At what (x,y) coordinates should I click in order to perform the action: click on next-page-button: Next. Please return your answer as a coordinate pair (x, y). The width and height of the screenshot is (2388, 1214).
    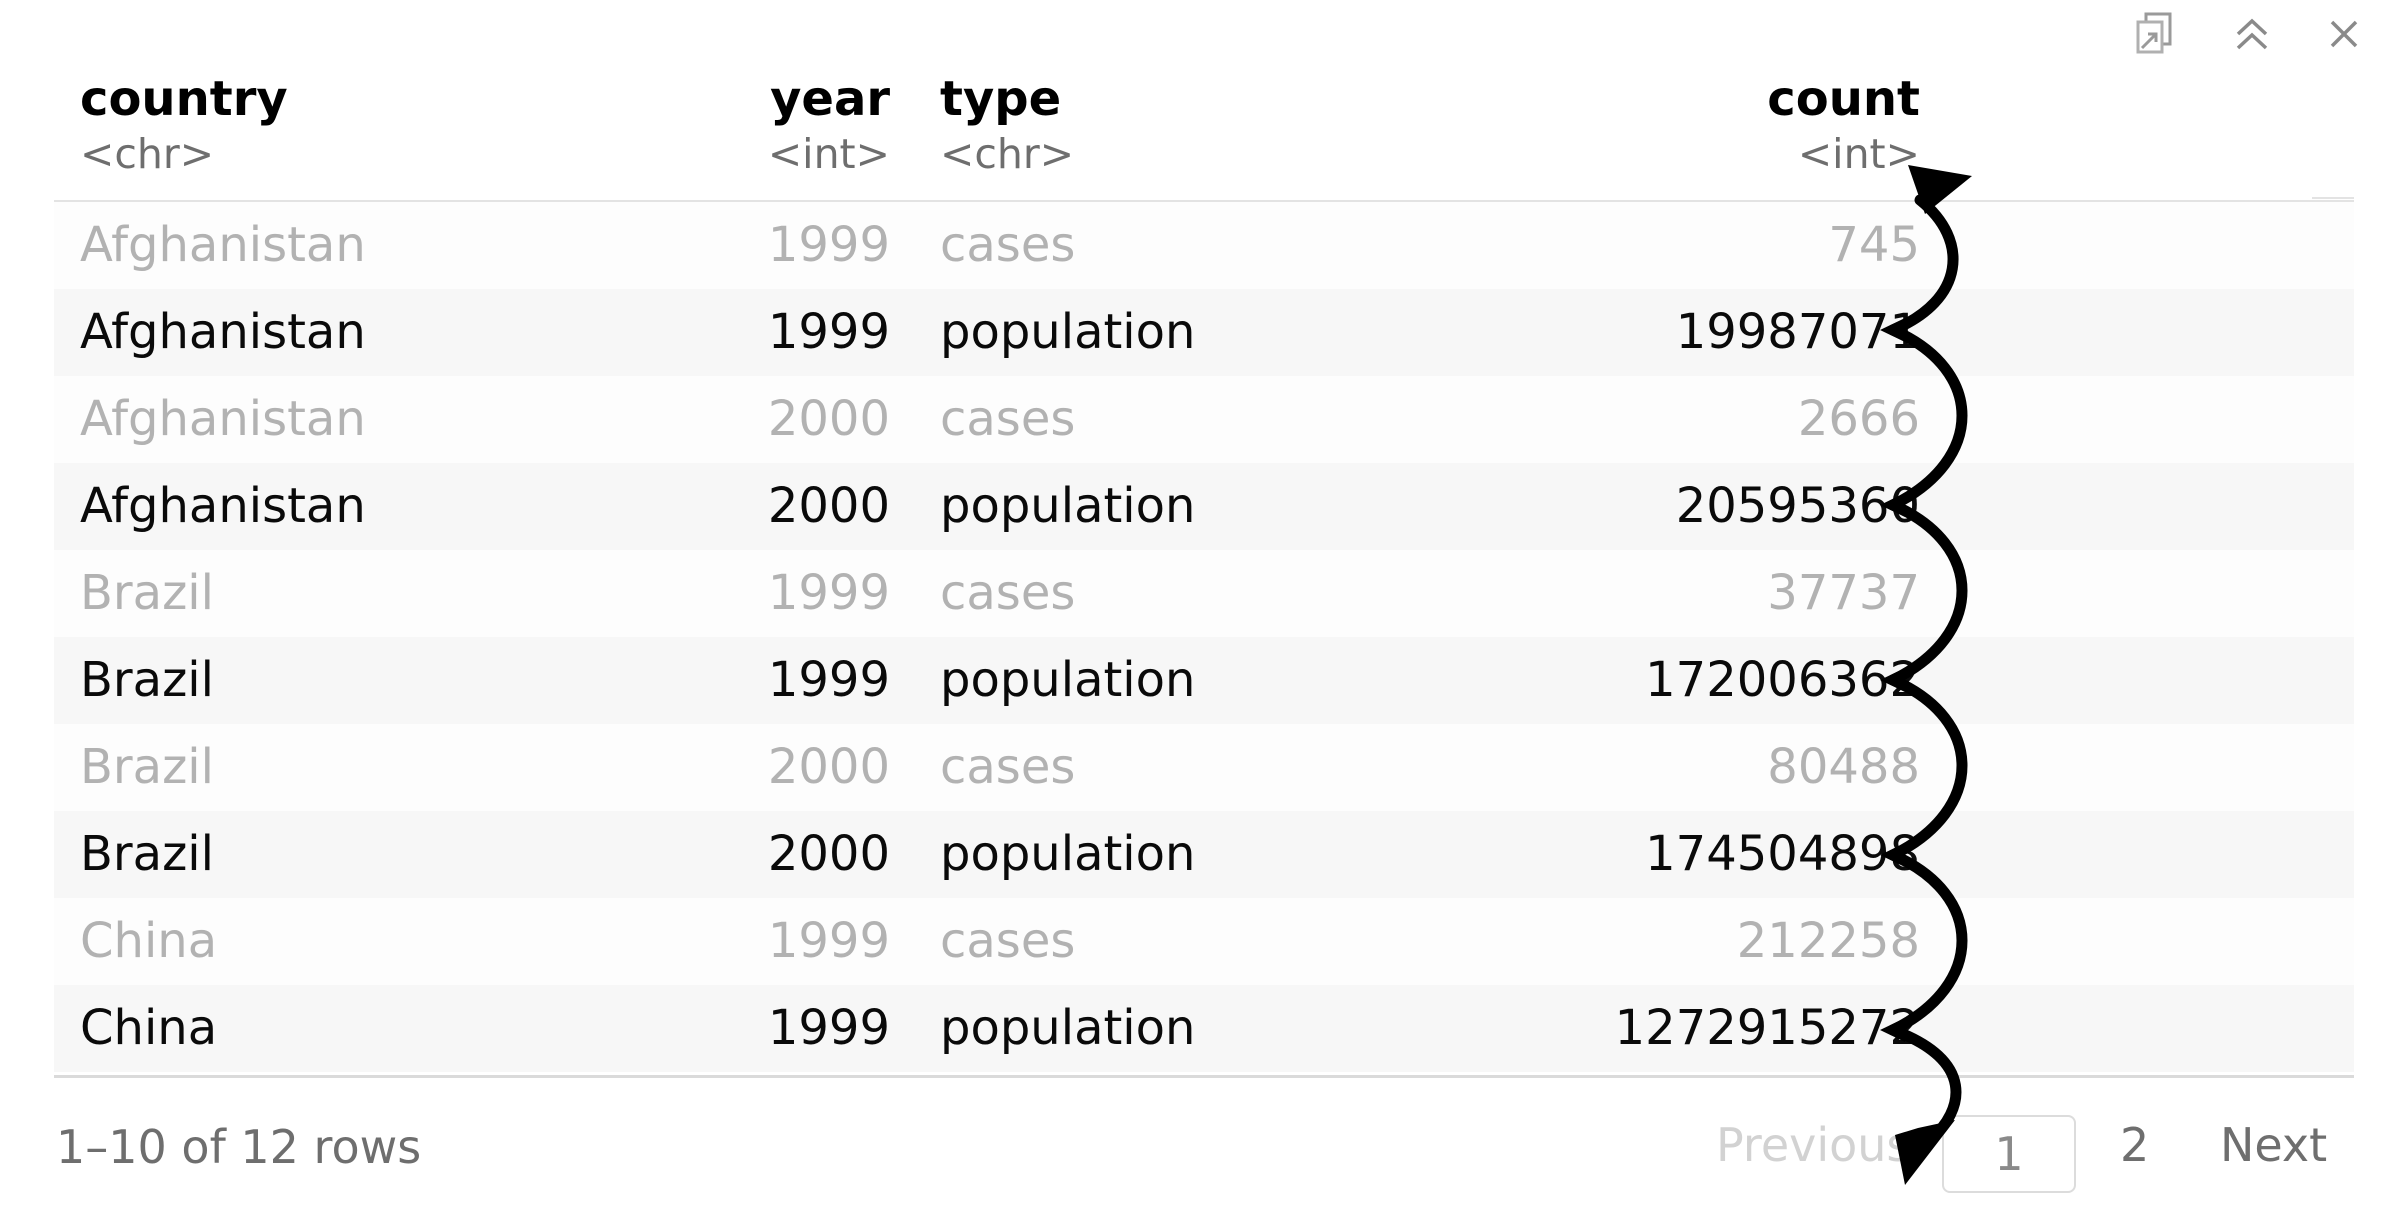
    Looking at the image, I should click on (2274, 1145).